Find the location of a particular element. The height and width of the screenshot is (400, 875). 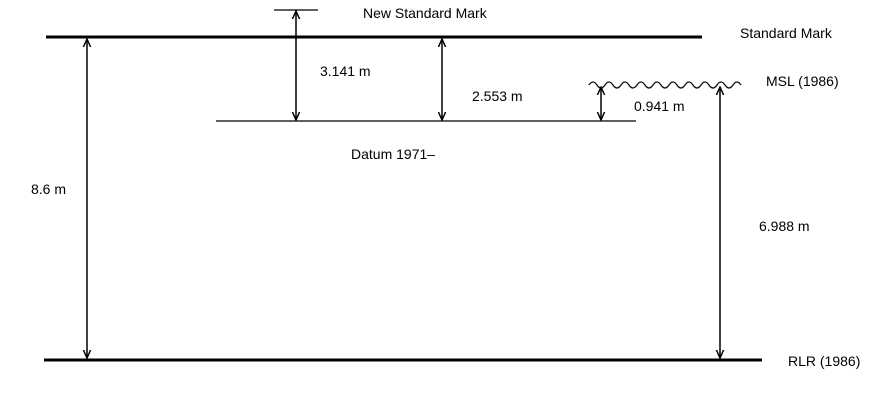

dimension-label-2-553: 2.553 m is located at coordinates (497, 96).